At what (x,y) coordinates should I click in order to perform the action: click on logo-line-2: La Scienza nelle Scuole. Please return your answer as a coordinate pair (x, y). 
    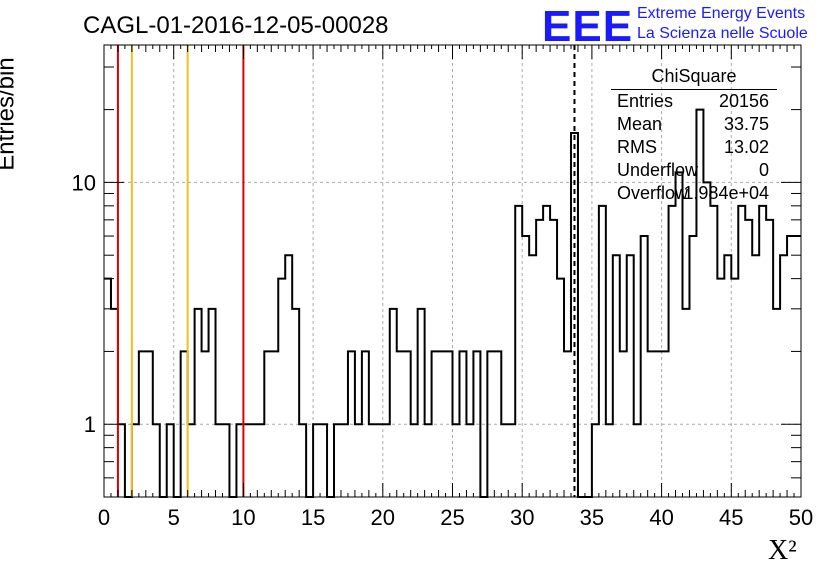
    Looking at the image, I should click on (722, 33).